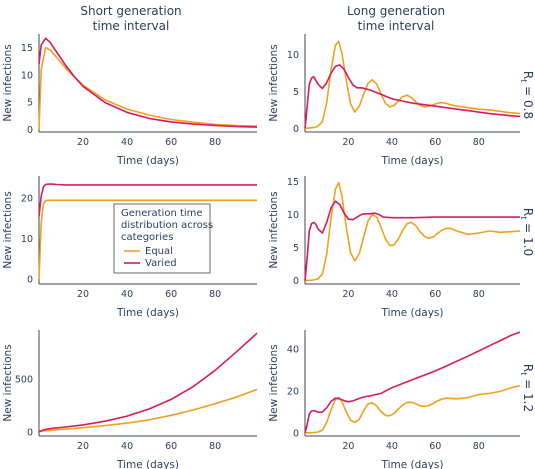  I want to click on column-title-long-line2: time interval, so click(396, 26).